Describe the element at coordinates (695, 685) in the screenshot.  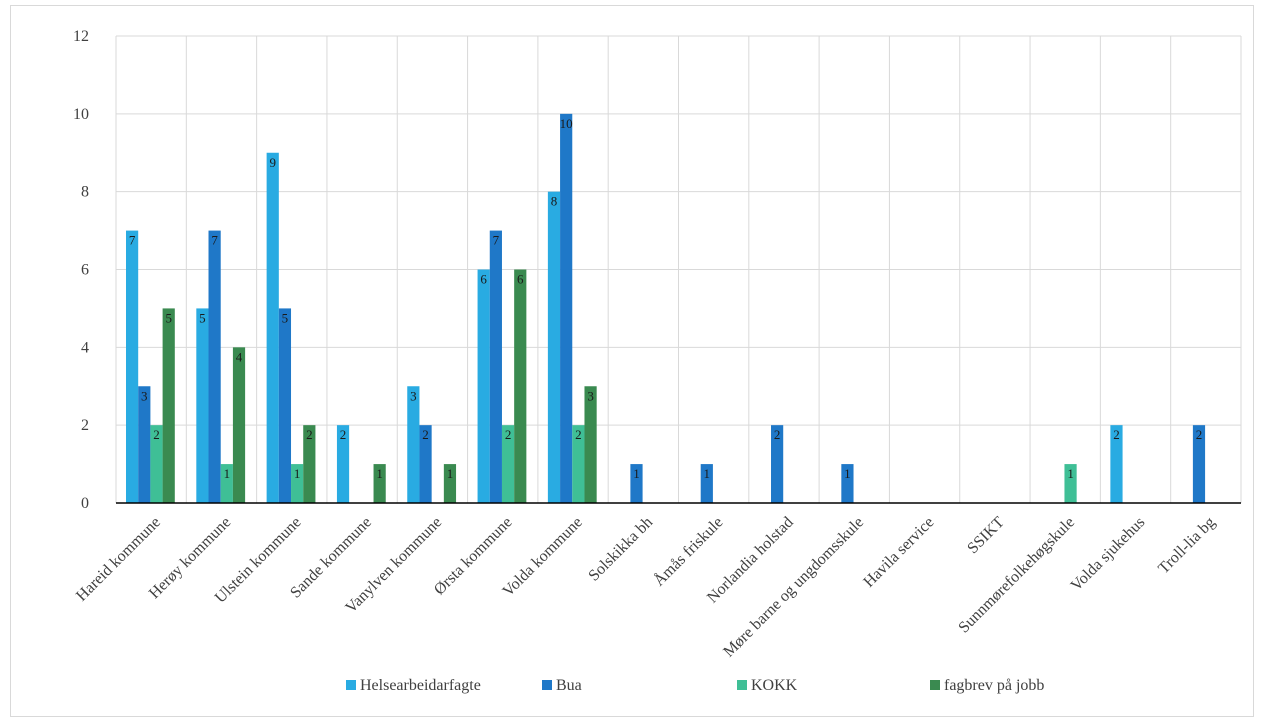
I see `legend: Helsearbeidarfagte Bua KOKK fagbrev på jobb` at that location.